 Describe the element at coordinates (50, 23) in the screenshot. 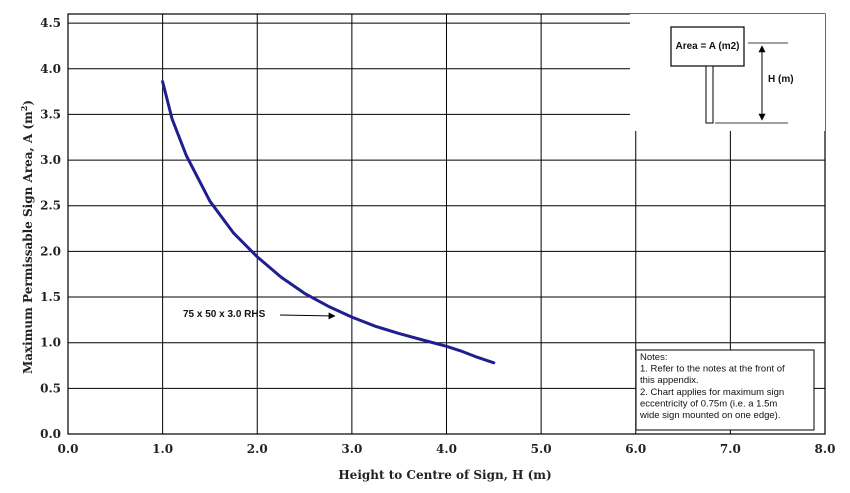

I see `y-tick-label: 4.5` at that location.